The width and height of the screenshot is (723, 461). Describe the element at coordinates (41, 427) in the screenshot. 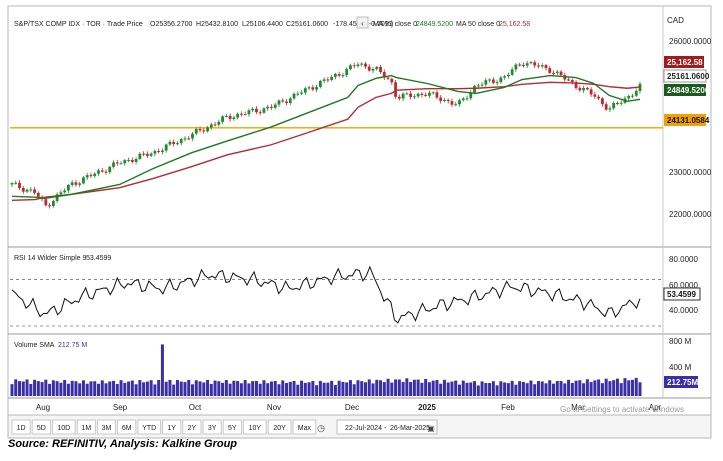

I see `period-button-5d` at that location.